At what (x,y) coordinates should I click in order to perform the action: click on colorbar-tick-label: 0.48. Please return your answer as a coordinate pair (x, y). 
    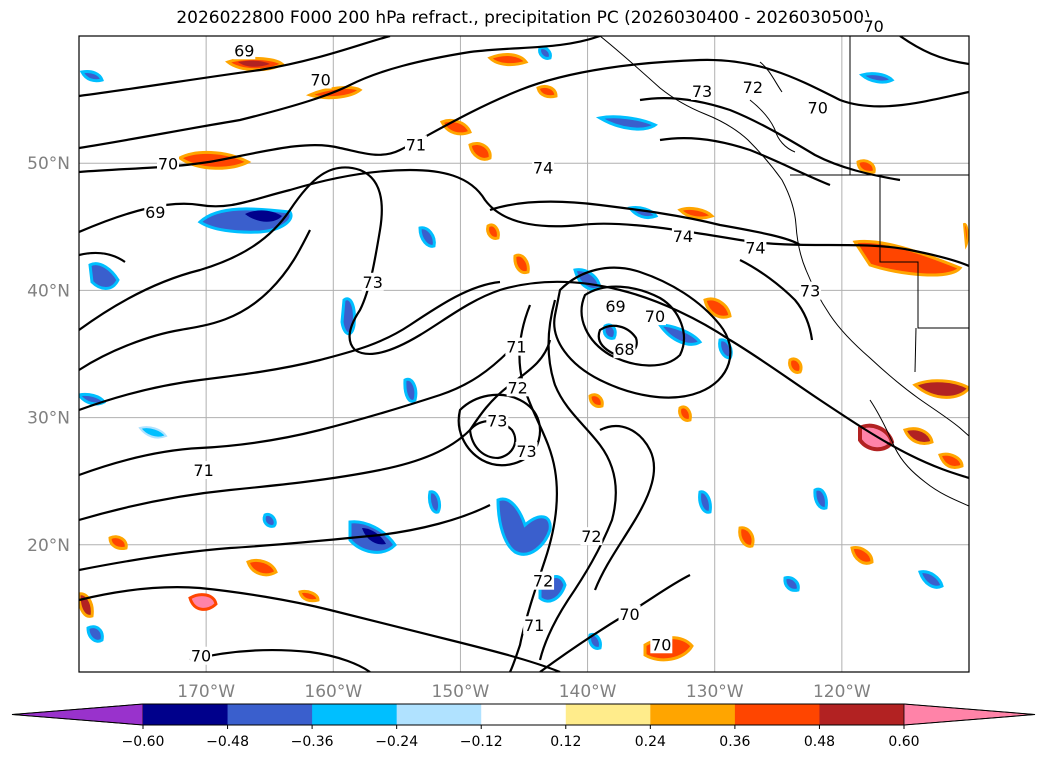
    Looking at the image, I should click on (819, 742).